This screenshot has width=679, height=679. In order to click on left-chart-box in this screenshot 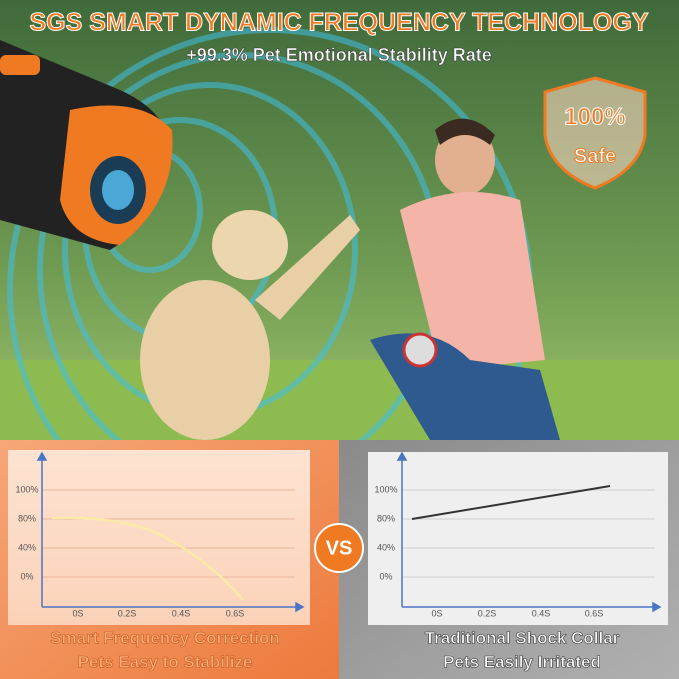, I will do `click(159, 537)`.